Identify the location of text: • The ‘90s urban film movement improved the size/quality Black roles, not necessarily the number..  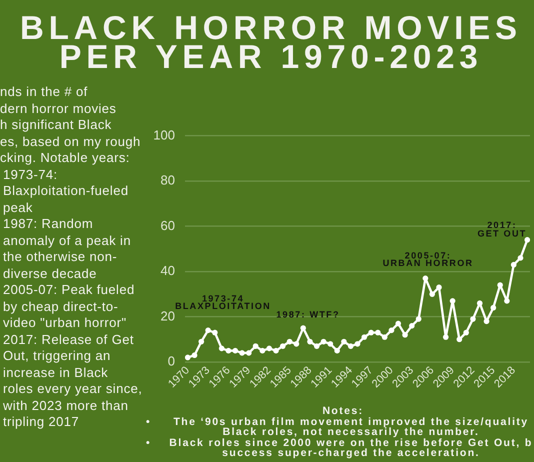
(337, 427).